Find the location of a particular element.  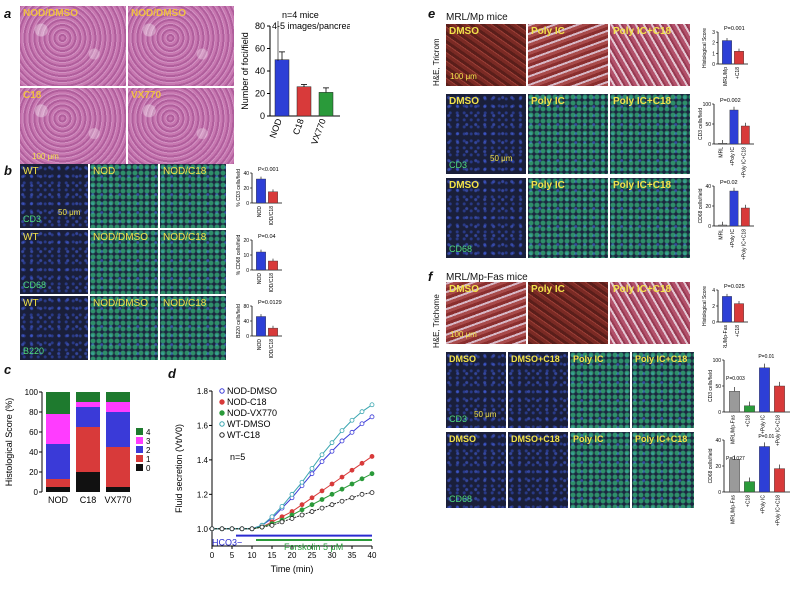

segment-0-C18 is located at coordinates (88, 482).